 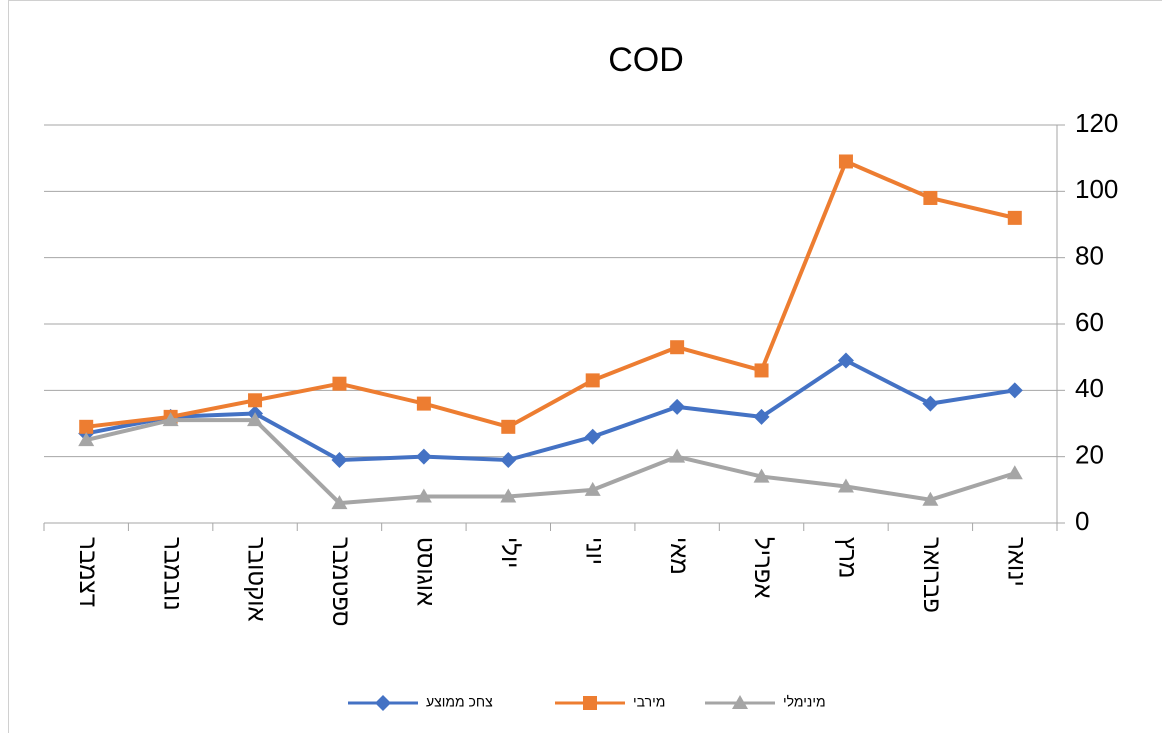 I want to click on x-tick-label: אפריל, so click(x=762, y=567).